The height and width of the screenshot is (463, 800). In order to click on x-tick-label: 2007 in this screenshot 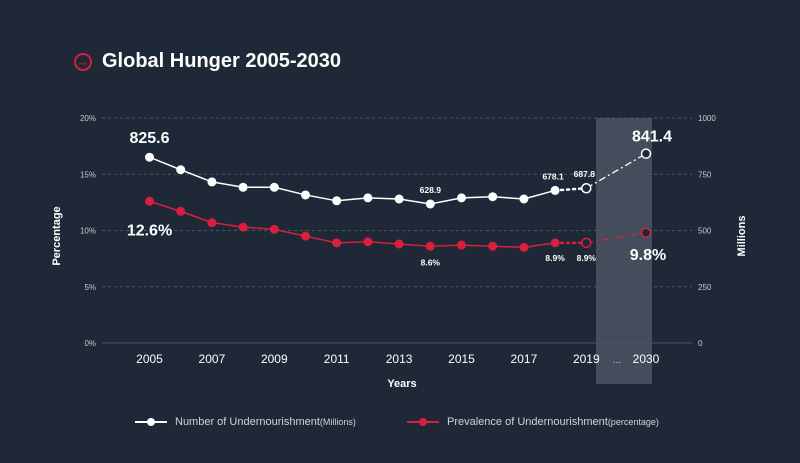, I will do `click(212, 359)`.